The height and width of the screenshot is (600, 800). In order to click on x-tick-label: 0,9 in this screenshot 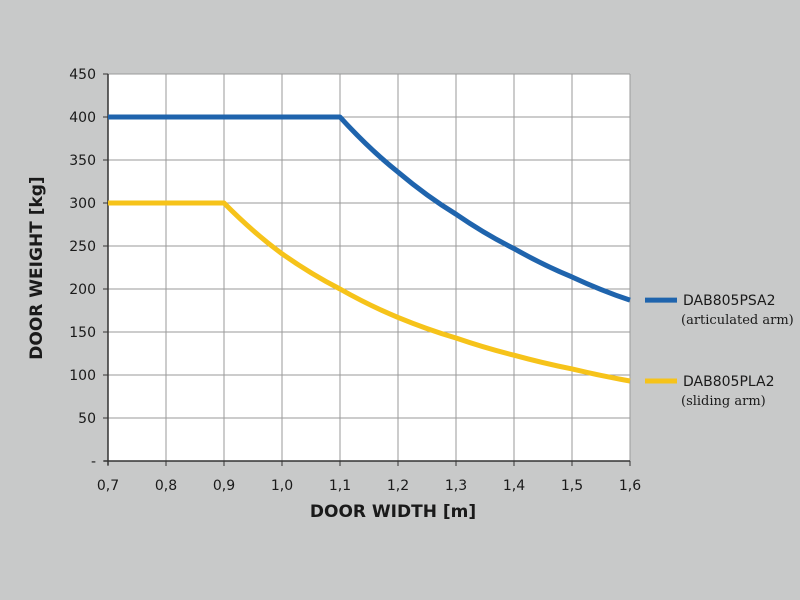, I will do `click(224, 486)`.